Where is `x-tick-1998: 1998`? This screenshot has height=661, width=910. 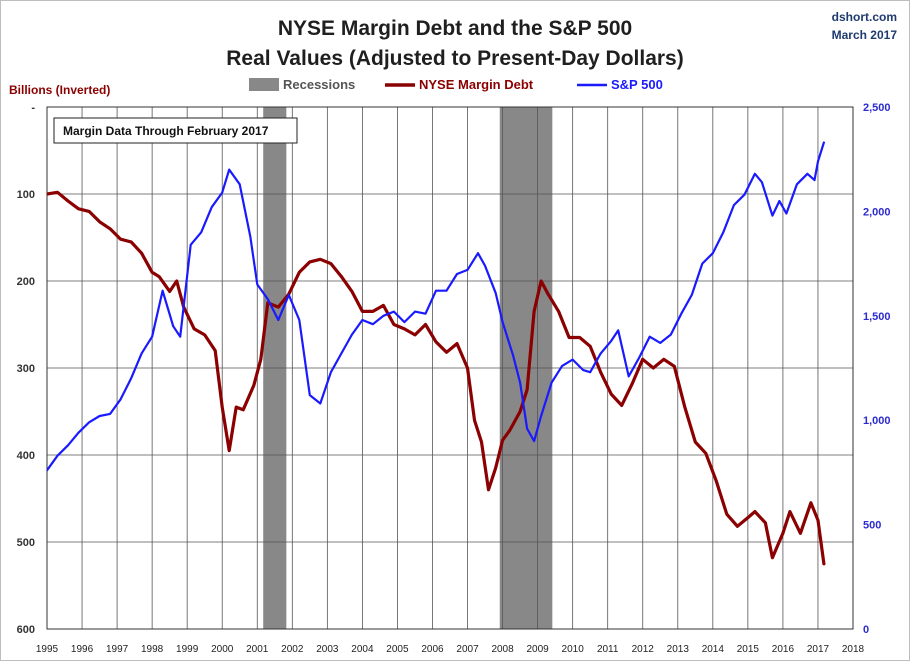
x-tick-1998: 1998 is located at coordinates (152, 649).